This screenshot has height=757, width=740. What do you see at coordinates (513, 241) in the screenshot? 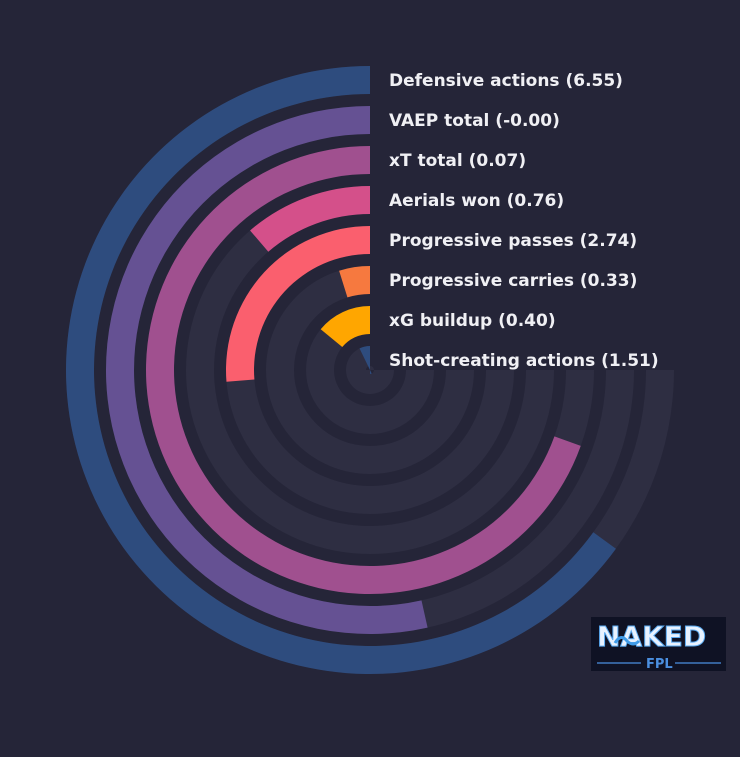
I see `bar-label: Progressive passes (2.74)` at bounding box center [513, 241].